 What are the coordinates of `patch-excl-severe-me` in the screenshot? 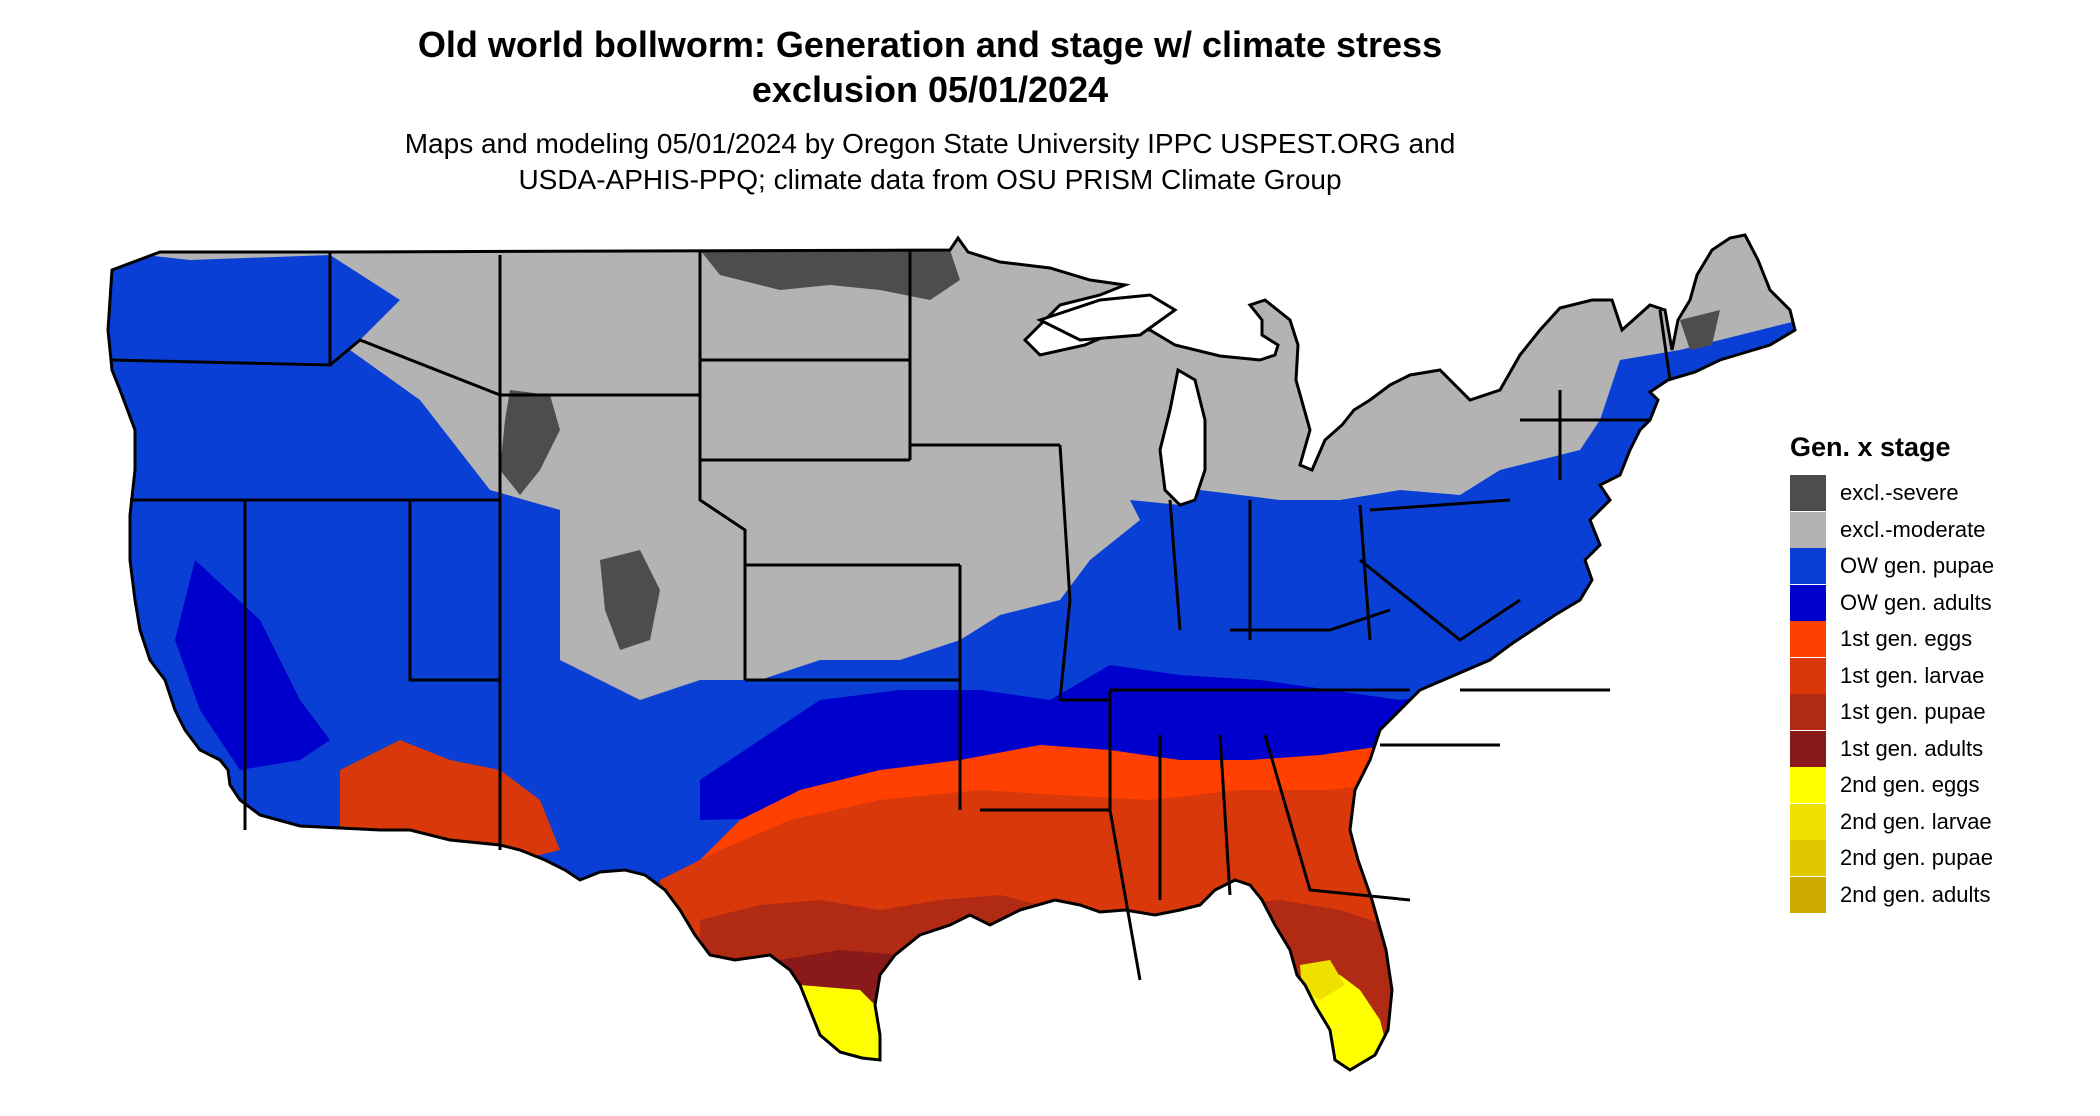 It's located at (1700, 330).